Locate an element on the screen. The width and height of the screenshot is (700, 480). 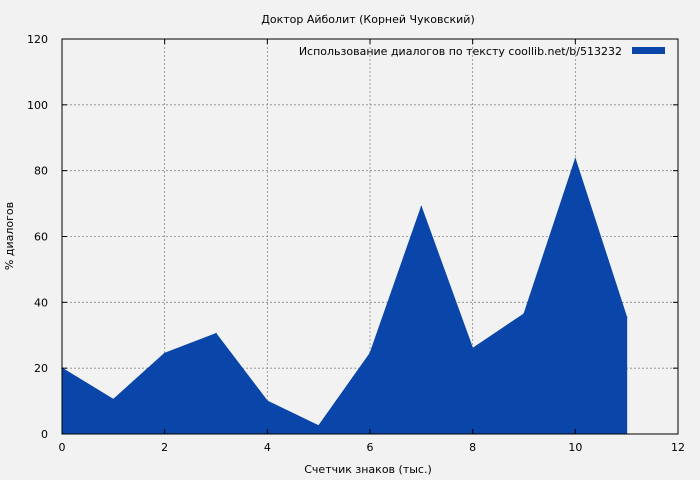
y-tick-label: 40 is located at coordinates (41, 302).